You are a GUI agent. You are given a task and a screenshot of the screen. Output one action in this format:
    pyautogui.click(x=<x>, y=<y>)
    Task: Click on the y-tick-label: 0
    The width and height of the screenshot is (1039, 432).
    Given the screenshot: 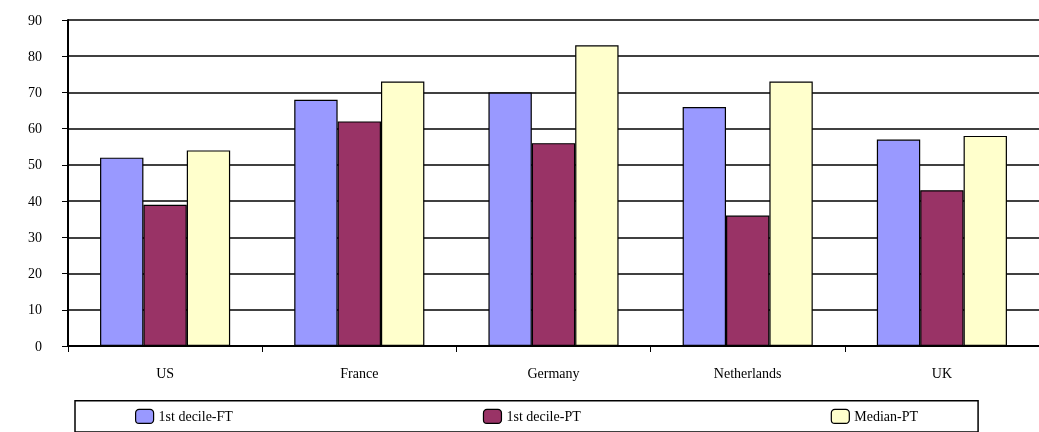 What is the action you would take?
    pyautogui.click(x=38, y=346)
    